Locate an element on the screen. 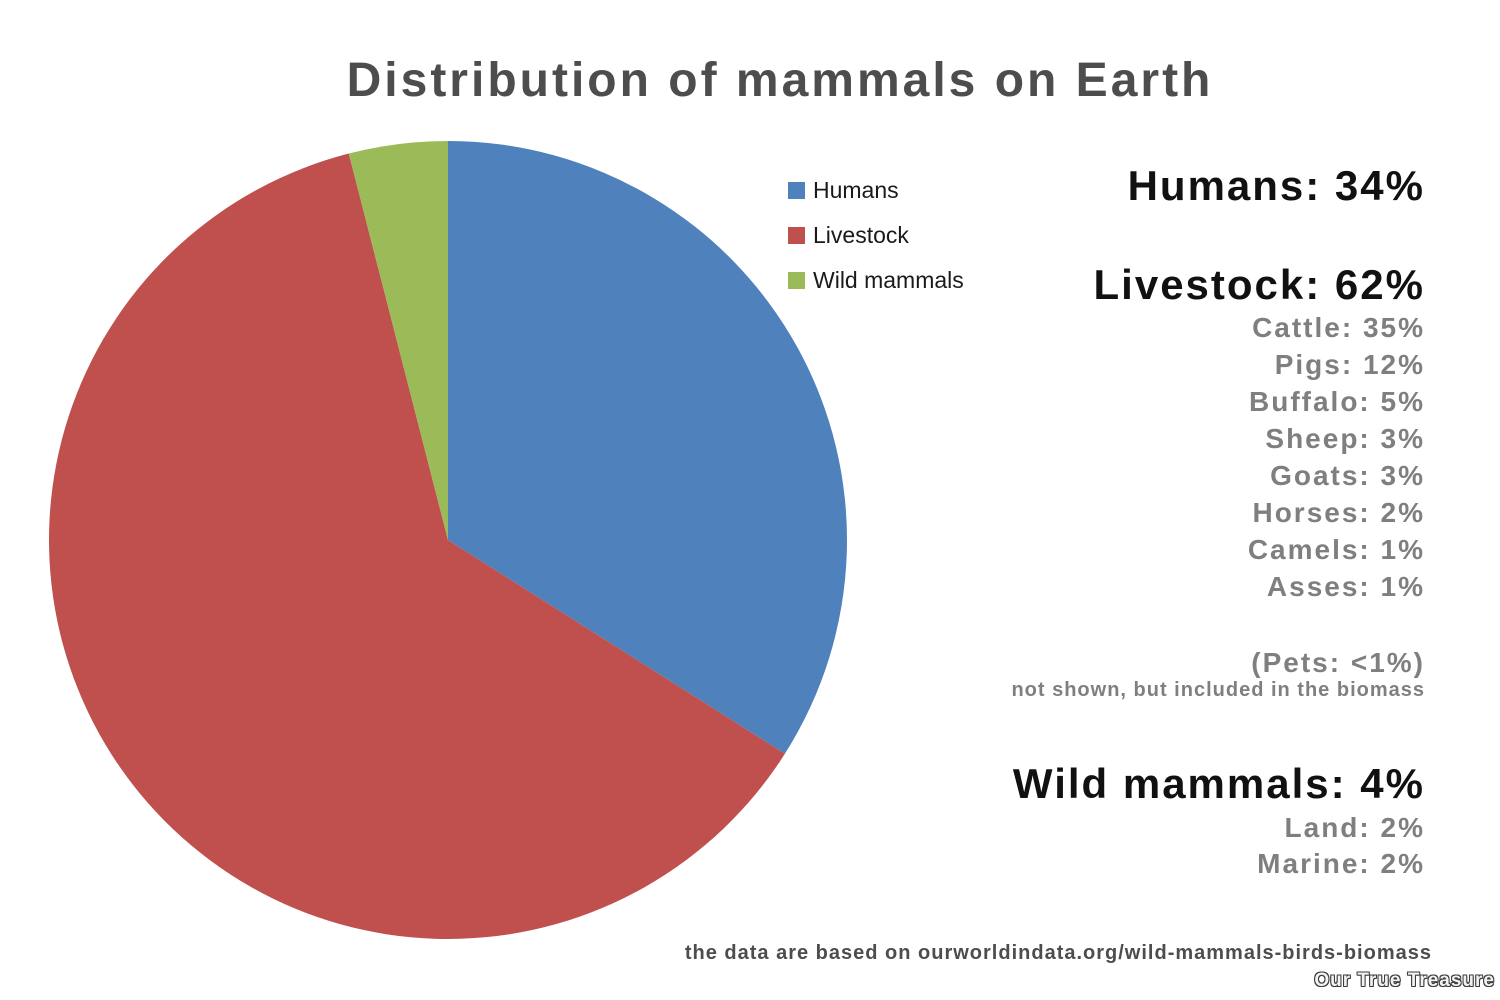 Image resolution: width=1500 pixels, height=1000 pixels. annotation-humans-total: Humans: 34% is located at coordinates (1276, 185).